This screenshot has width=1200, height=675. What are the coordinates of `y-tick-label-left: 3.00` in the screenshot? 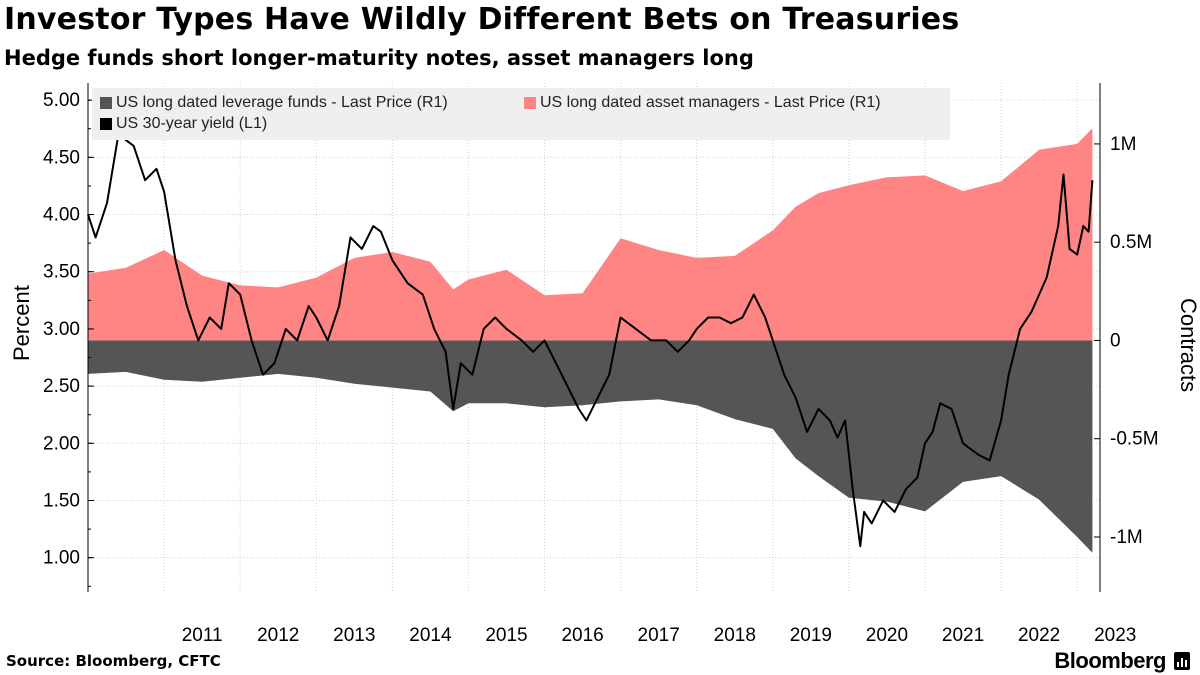 It's located at (61, 329).